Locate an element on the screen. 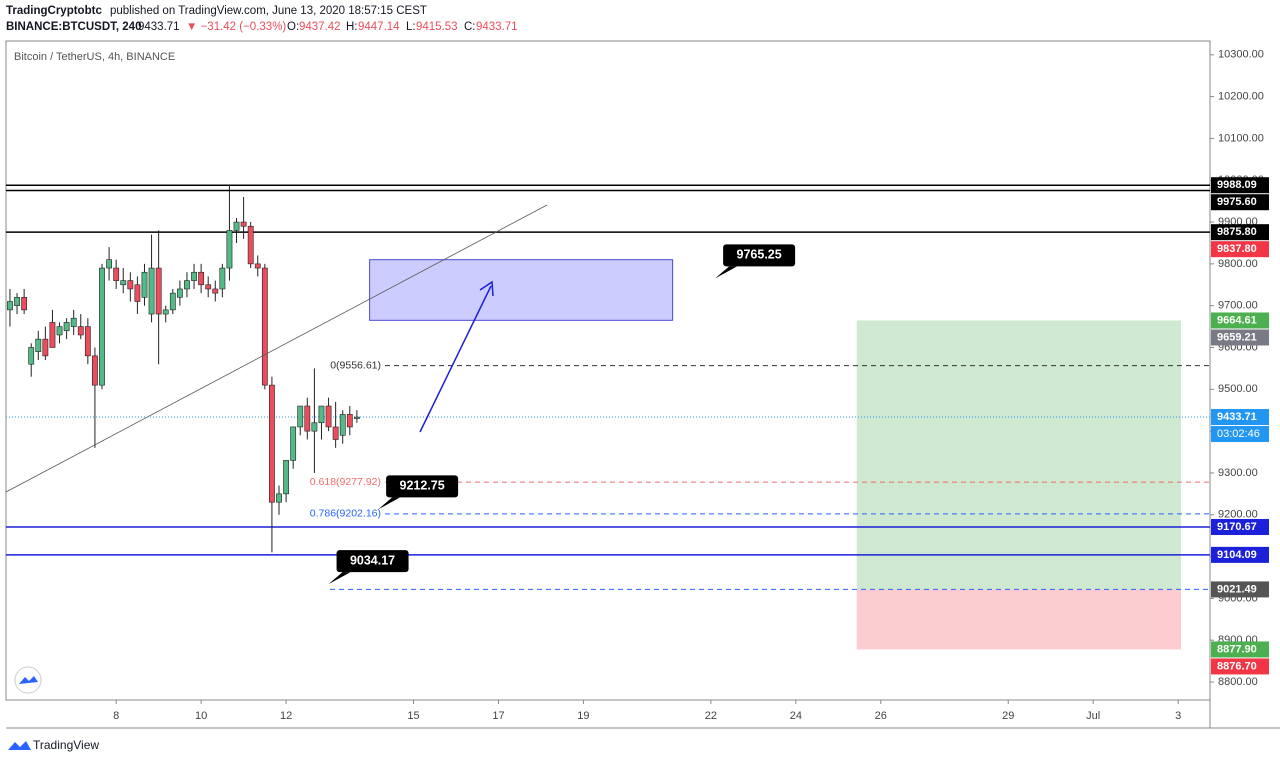  h-label: H: is located at coordinates (352, 27).